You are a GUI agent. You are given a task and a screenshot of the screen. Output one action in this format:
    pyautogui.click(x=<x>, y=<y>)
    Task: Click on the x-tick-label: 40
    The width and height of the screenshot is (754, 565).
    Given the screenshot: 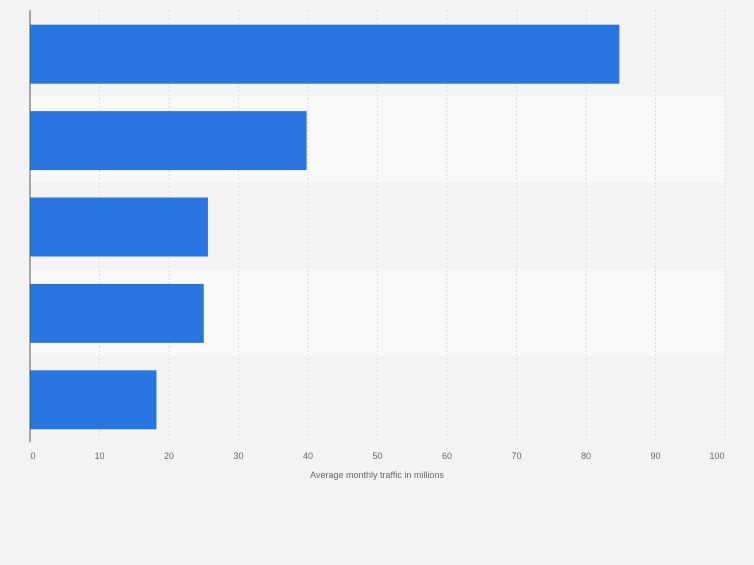 What is the action you would take?
    pyautogui.click(x=308, y=456)
    